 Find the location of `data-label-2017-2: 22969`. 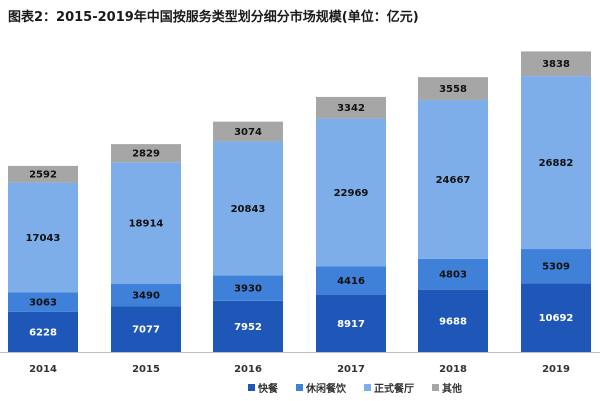

data-label-2017-2: 22969 is located at coordinates (351, 193).